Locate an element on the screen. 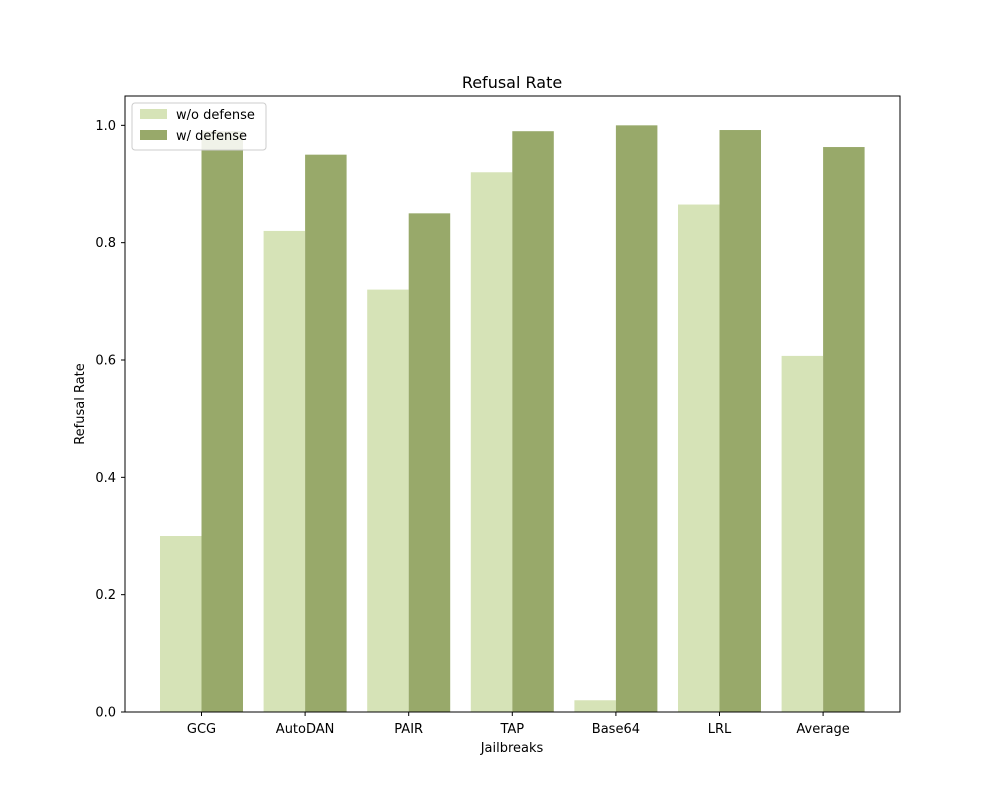  bar-average-with-defense is located at coordinates (844, 430).